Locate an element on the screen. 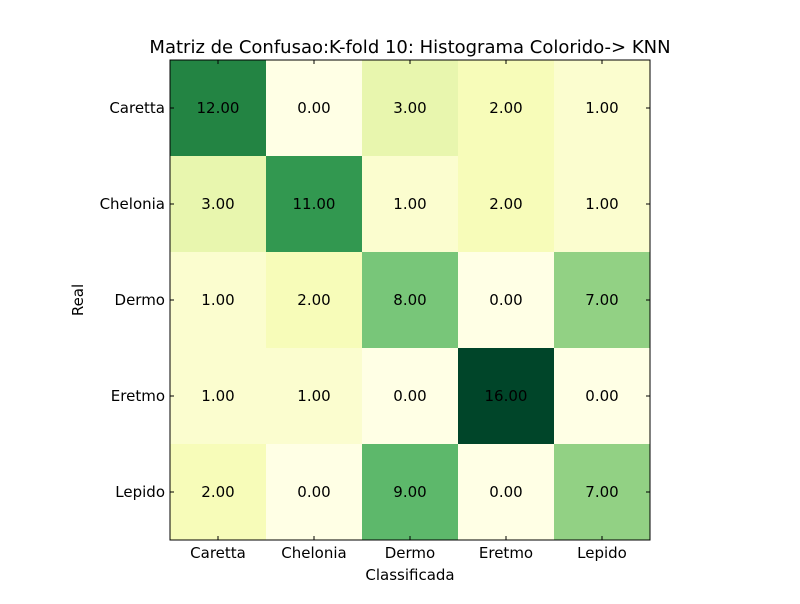 The height and width of the screenshot is (604, 800). x-tick-label-4: Lepido is located at coordinates (602, 553).